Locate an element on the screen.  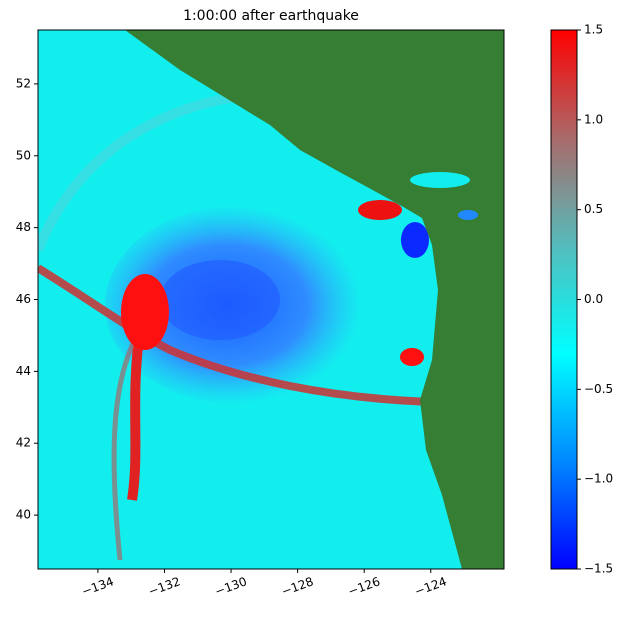
colorbar is located at coordinates (564, 299).